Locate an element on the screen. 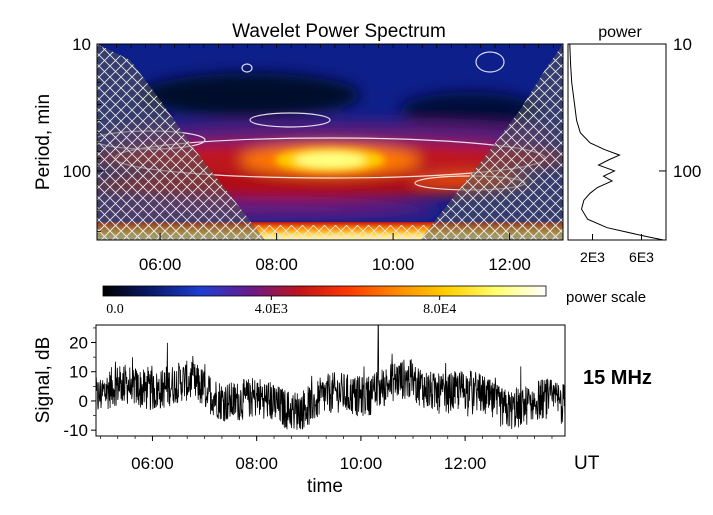 The height and width of the screenshot is (515, 713). signal-y-label: Signal, dB is located at coordinates (43, 380).